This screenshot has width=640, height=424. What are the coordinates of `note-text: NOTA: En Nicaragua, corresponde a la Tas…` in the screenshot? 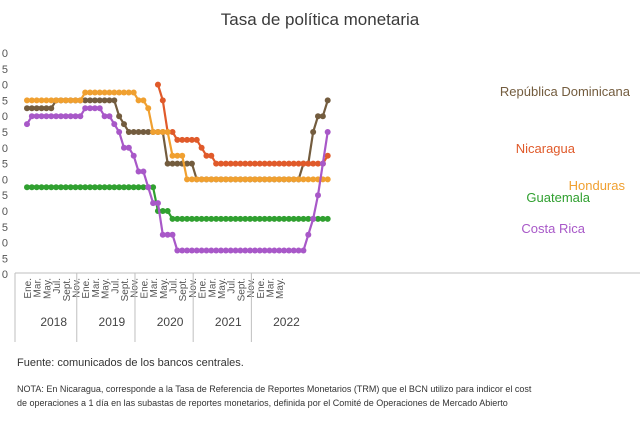 It's located at (328, 396).